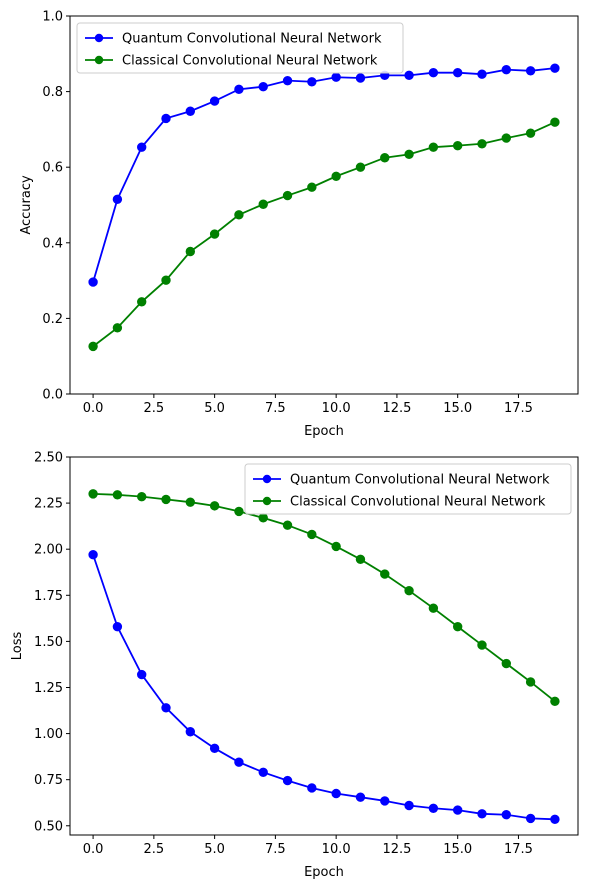  What do you see at coordinates (336, 849) in the screenshot?
I see `x-tick-label: 10.0` at bounding box center [336, 849].